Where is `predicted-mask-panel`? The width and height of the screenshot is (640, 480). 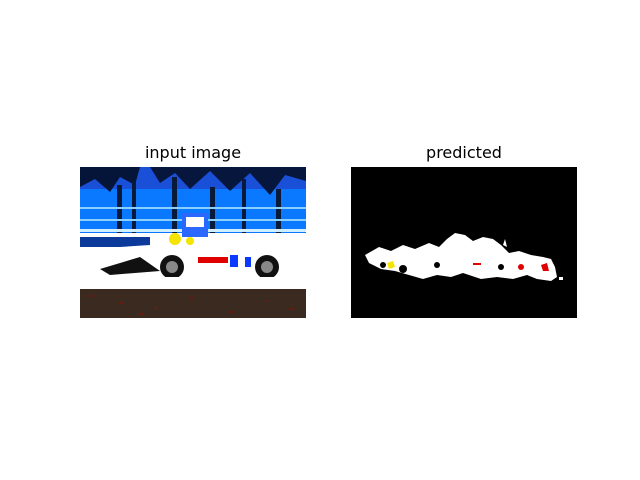
predicted-mask-panel is located at coordinates (464, 242).